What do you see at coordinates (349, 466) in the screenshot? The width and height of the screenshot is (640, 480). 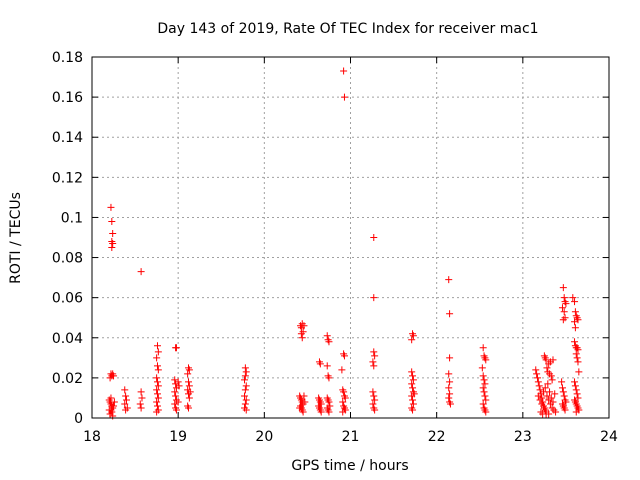 I see `x-axis-title: GPS time / hours` at bounding box center [349, 466].